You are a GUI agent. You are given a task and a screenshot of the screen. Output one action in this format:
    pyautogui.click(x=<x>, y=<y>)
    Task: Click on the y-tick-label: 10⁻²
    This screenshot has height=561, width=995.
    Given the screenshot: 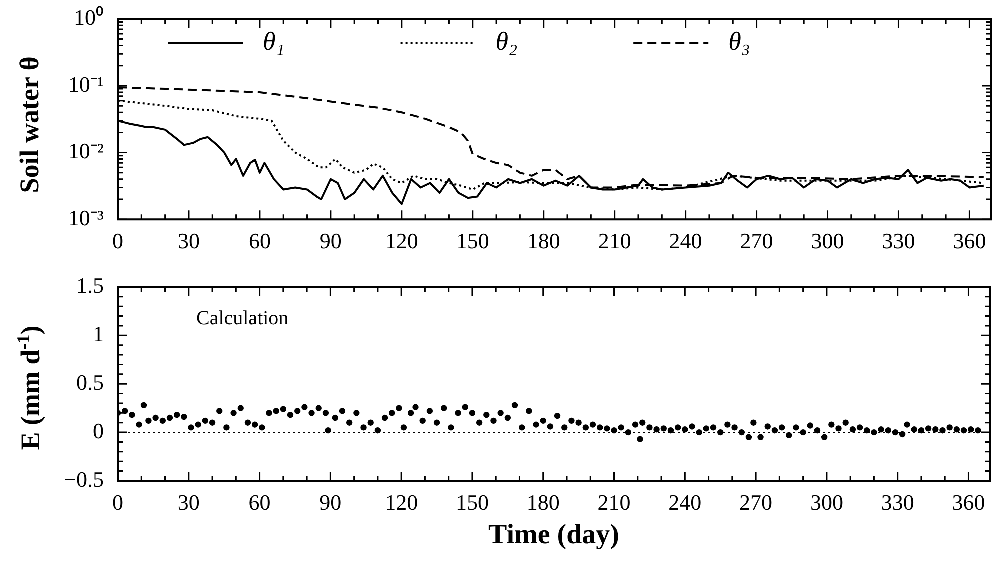 What is the action you would take?
    pyautogui.click(x=86, y=151)
    